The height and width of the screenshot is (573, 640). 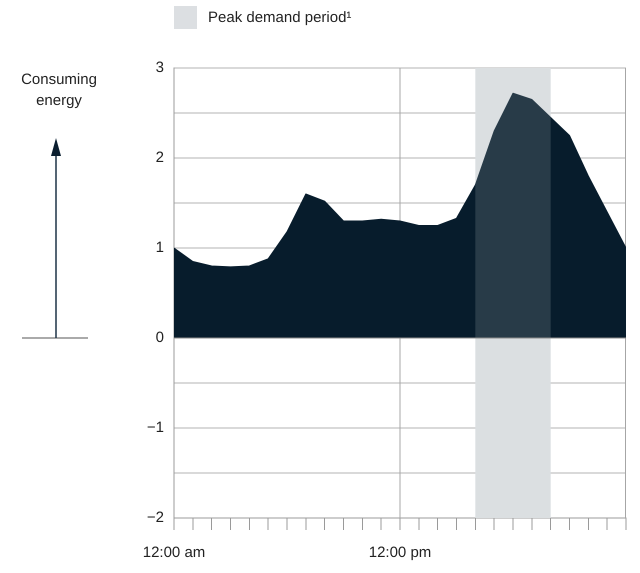 What do you see at coordinates (160, 67) in the screenshot?
I see `y-tick-label: 3` at bounding box center [160, 67].